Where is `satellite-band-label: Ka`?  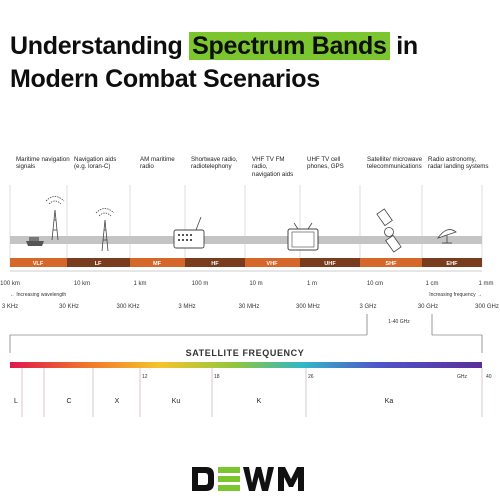 satellite-band-label: Ka is located at coordinates (389, 401).